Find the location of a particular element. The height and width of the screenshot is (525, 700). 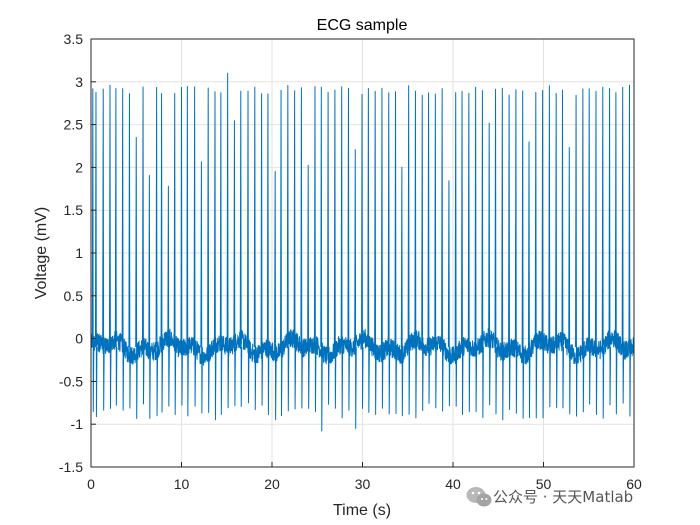

x-tick-label: 20 is located at coordinates (272, 484).